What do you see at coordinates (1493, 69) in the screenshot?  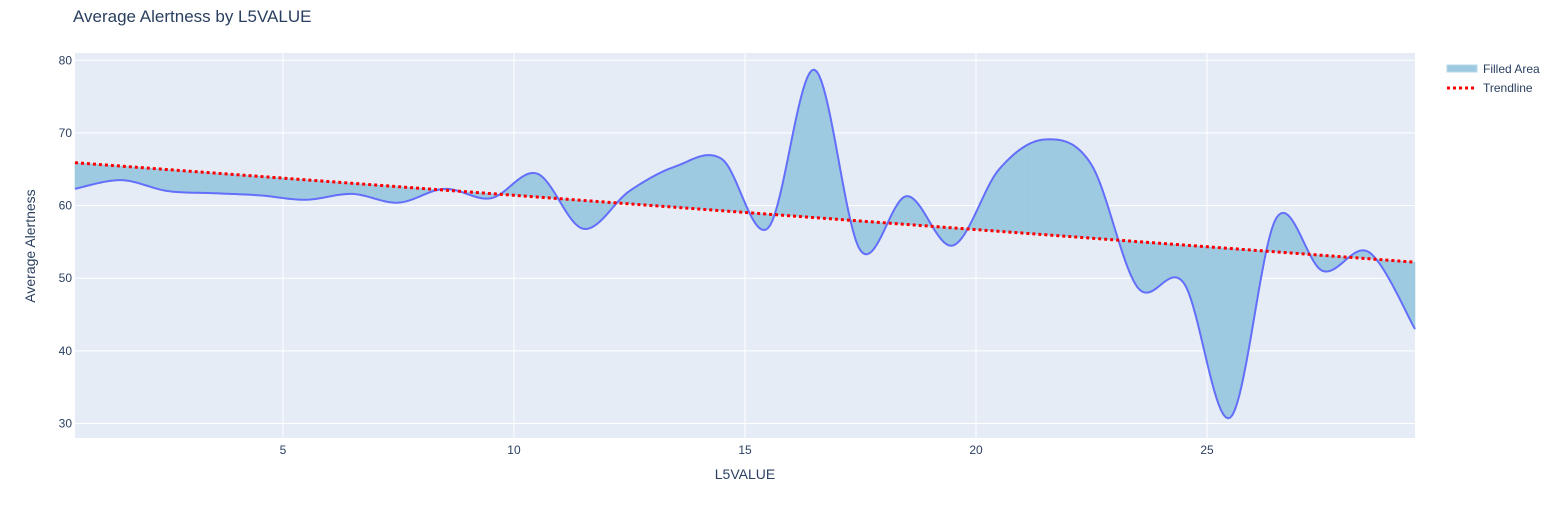 I see `legend-item-filled-area: Filled Area` at bounding box center [1493, 69].